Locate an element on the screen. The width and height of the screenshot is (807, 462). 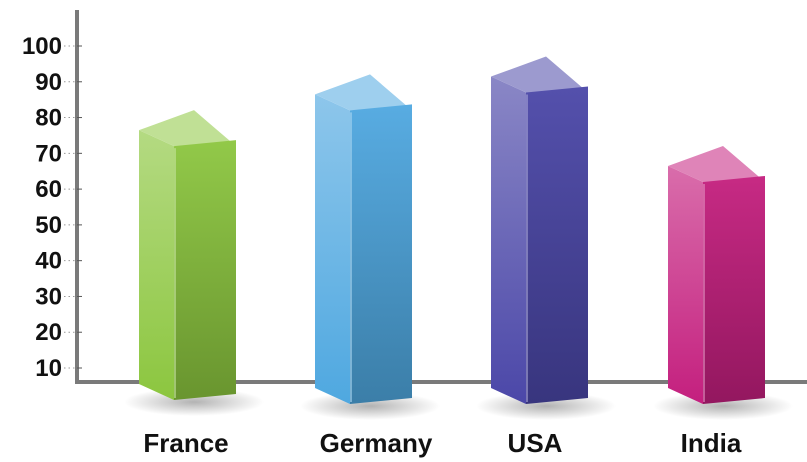
bar-france is located at coordinates (187, 255).